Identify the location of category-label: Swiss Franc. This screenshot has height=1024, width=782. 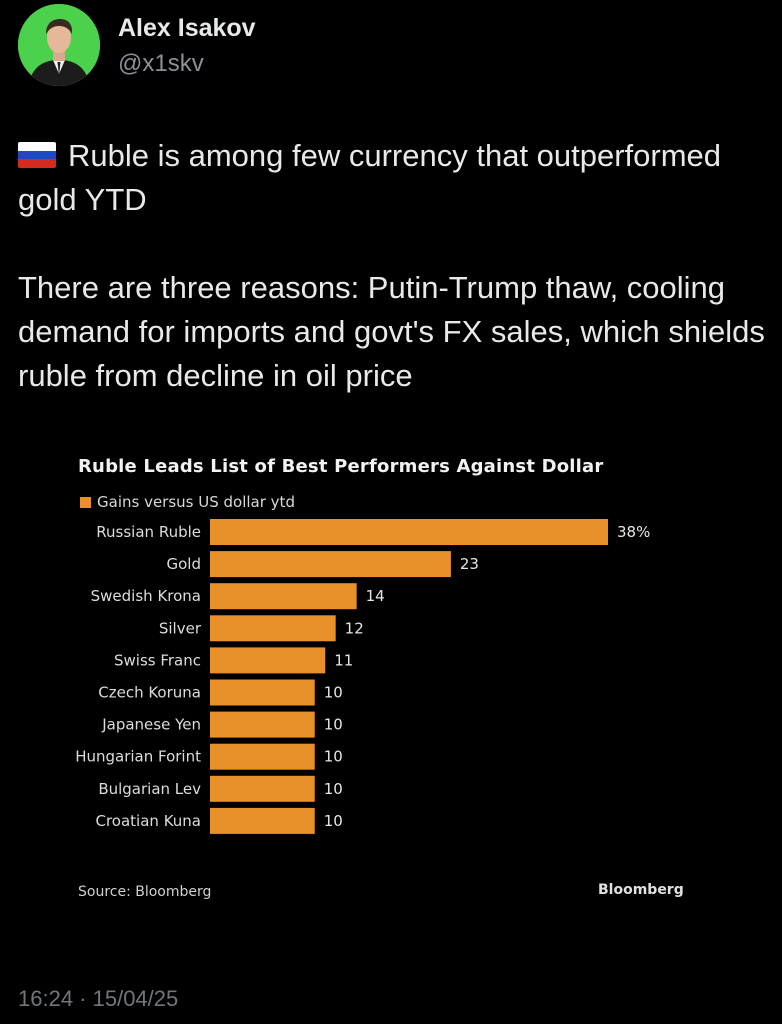
(157, 660).